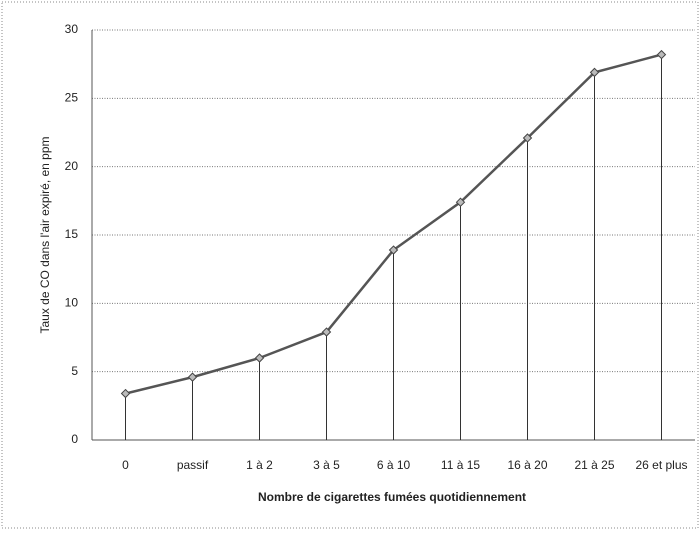 Image resolution: width=700 pixels, height=535 pixels. What do you see at coordinates (594, 465) in the screenshot?
I see `x-tick-label: 21 à 25` at bounding box center [594, 465].